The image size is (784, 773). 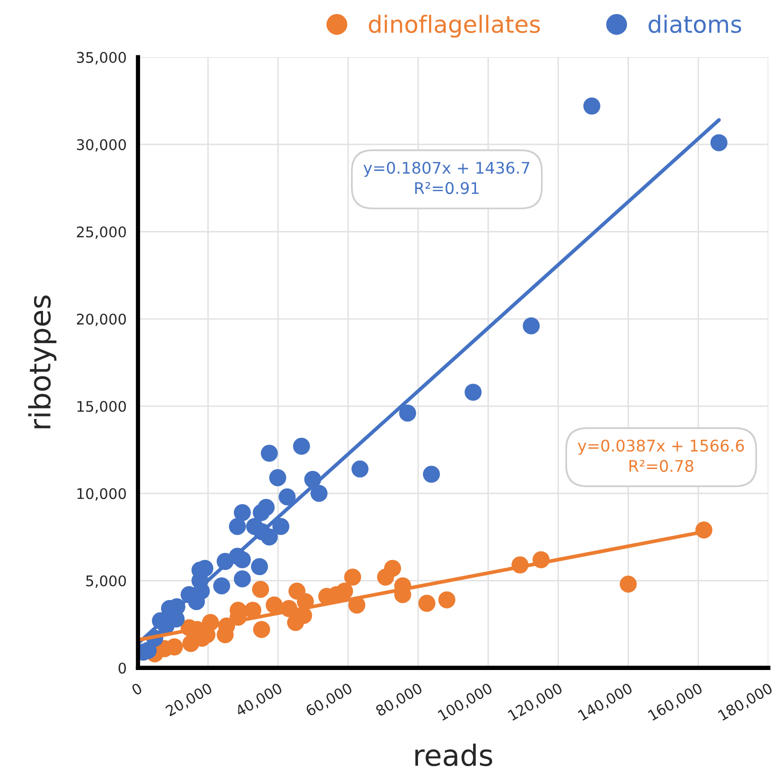 What do you see at coordinates (101, 58) in the screenshot?
I see `y-tick-label: 35,000` at bounding box center [101, 58].